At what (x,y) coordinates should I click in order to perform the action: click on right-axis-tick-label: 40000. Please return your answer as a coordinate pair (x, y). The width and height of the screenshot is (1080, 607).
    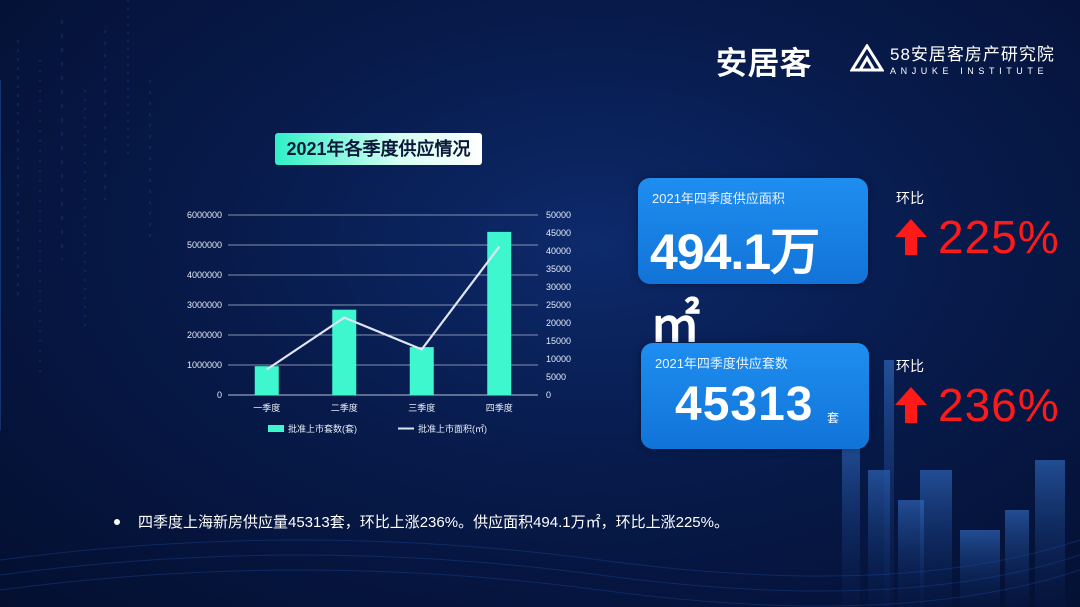
    Looking at the image, I should click on (558, 251).